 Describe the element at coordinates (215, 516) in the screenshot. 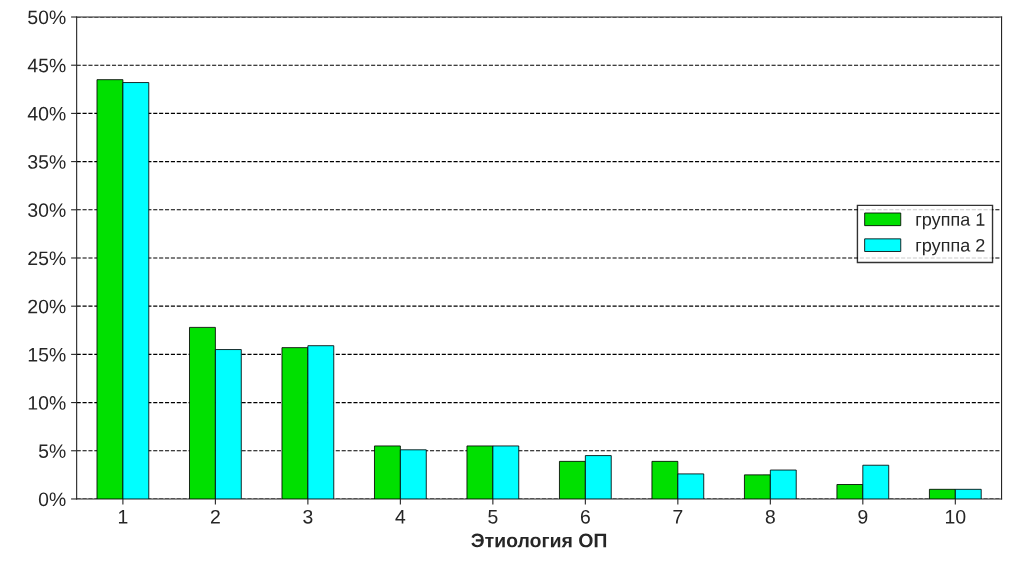

I see `x-tick-label: 2` at that location.